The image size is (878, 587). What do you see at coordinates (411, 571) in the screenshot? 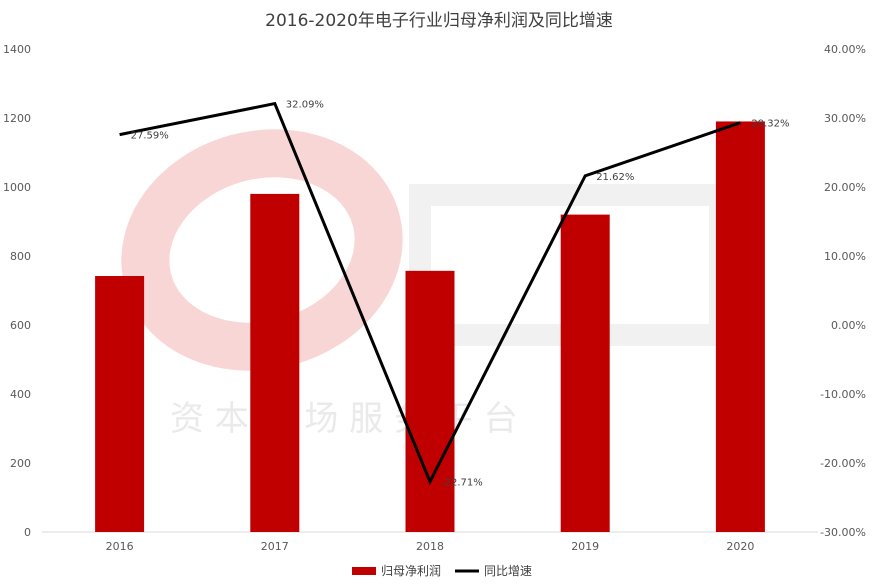
I see `legend-label-bar: 归母净利润` at bounding box center [411, 571].